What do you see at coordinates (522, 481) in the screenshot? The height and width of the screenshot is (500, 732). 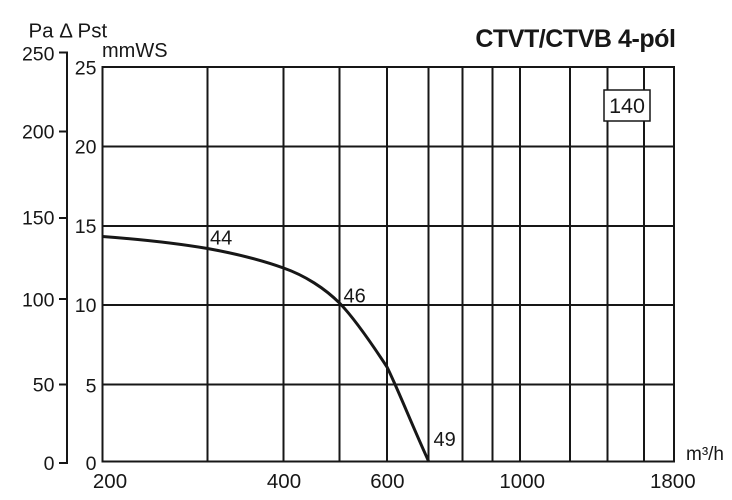 I see `svg-text: 1000` at bounding box center [522, 481].